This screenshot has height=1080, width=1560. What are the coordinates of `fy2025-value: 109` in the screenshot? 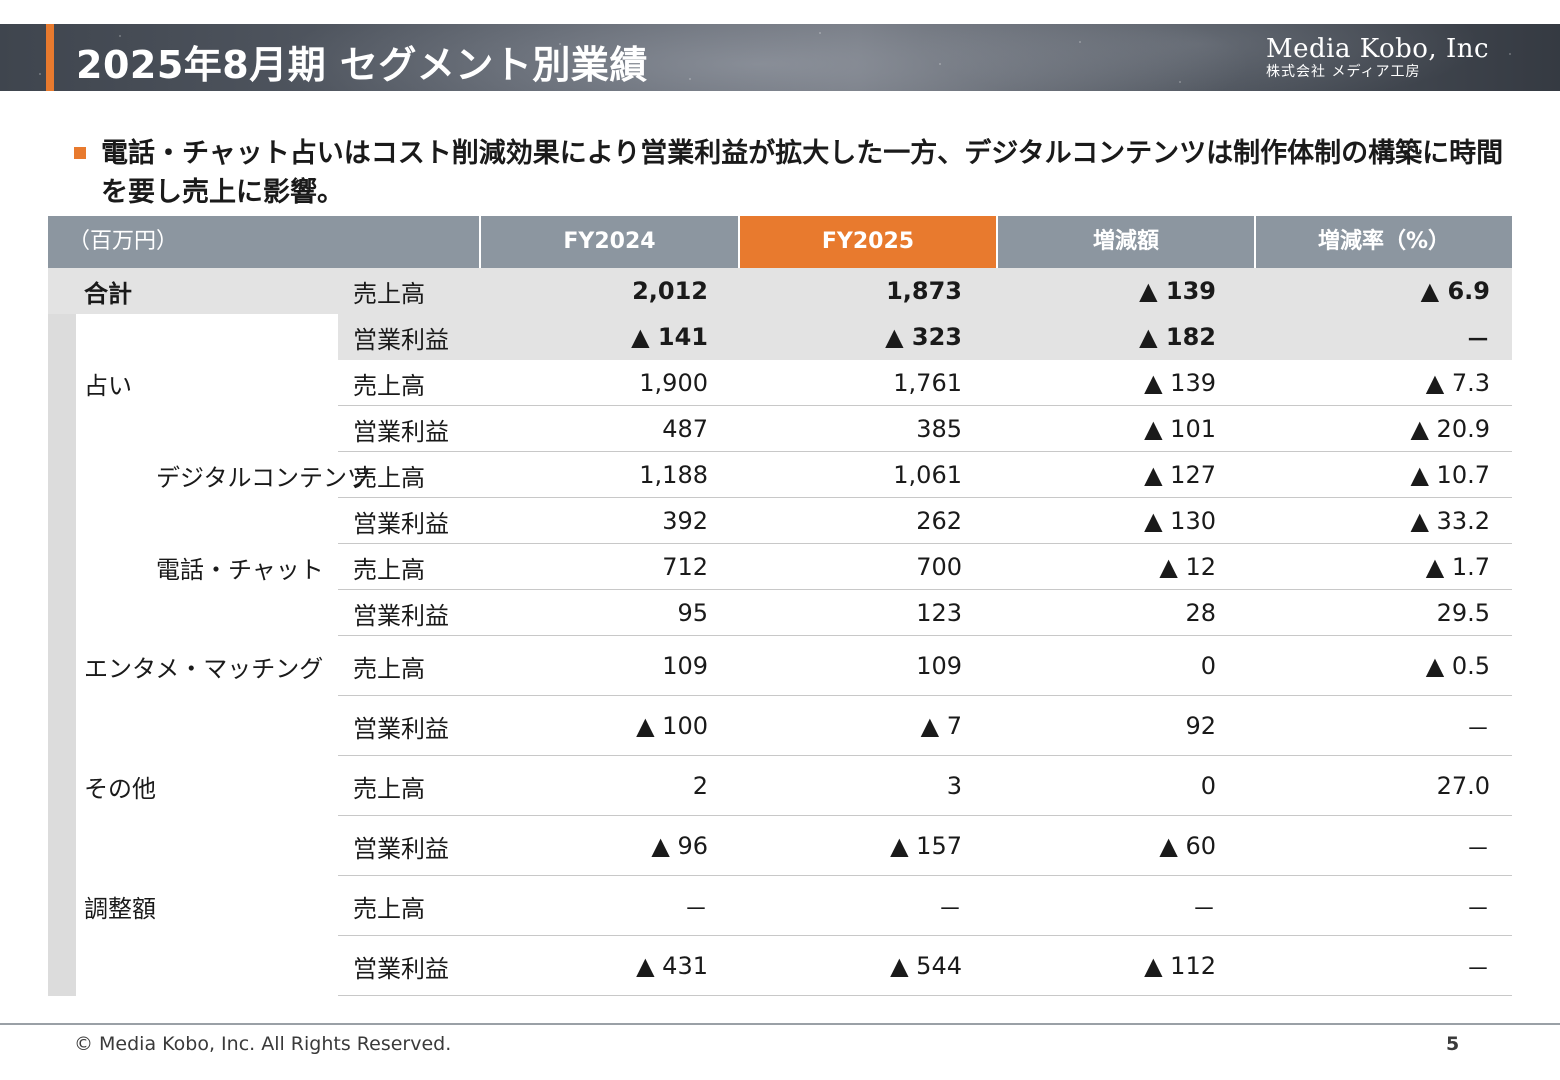 It's located at (939, 666).